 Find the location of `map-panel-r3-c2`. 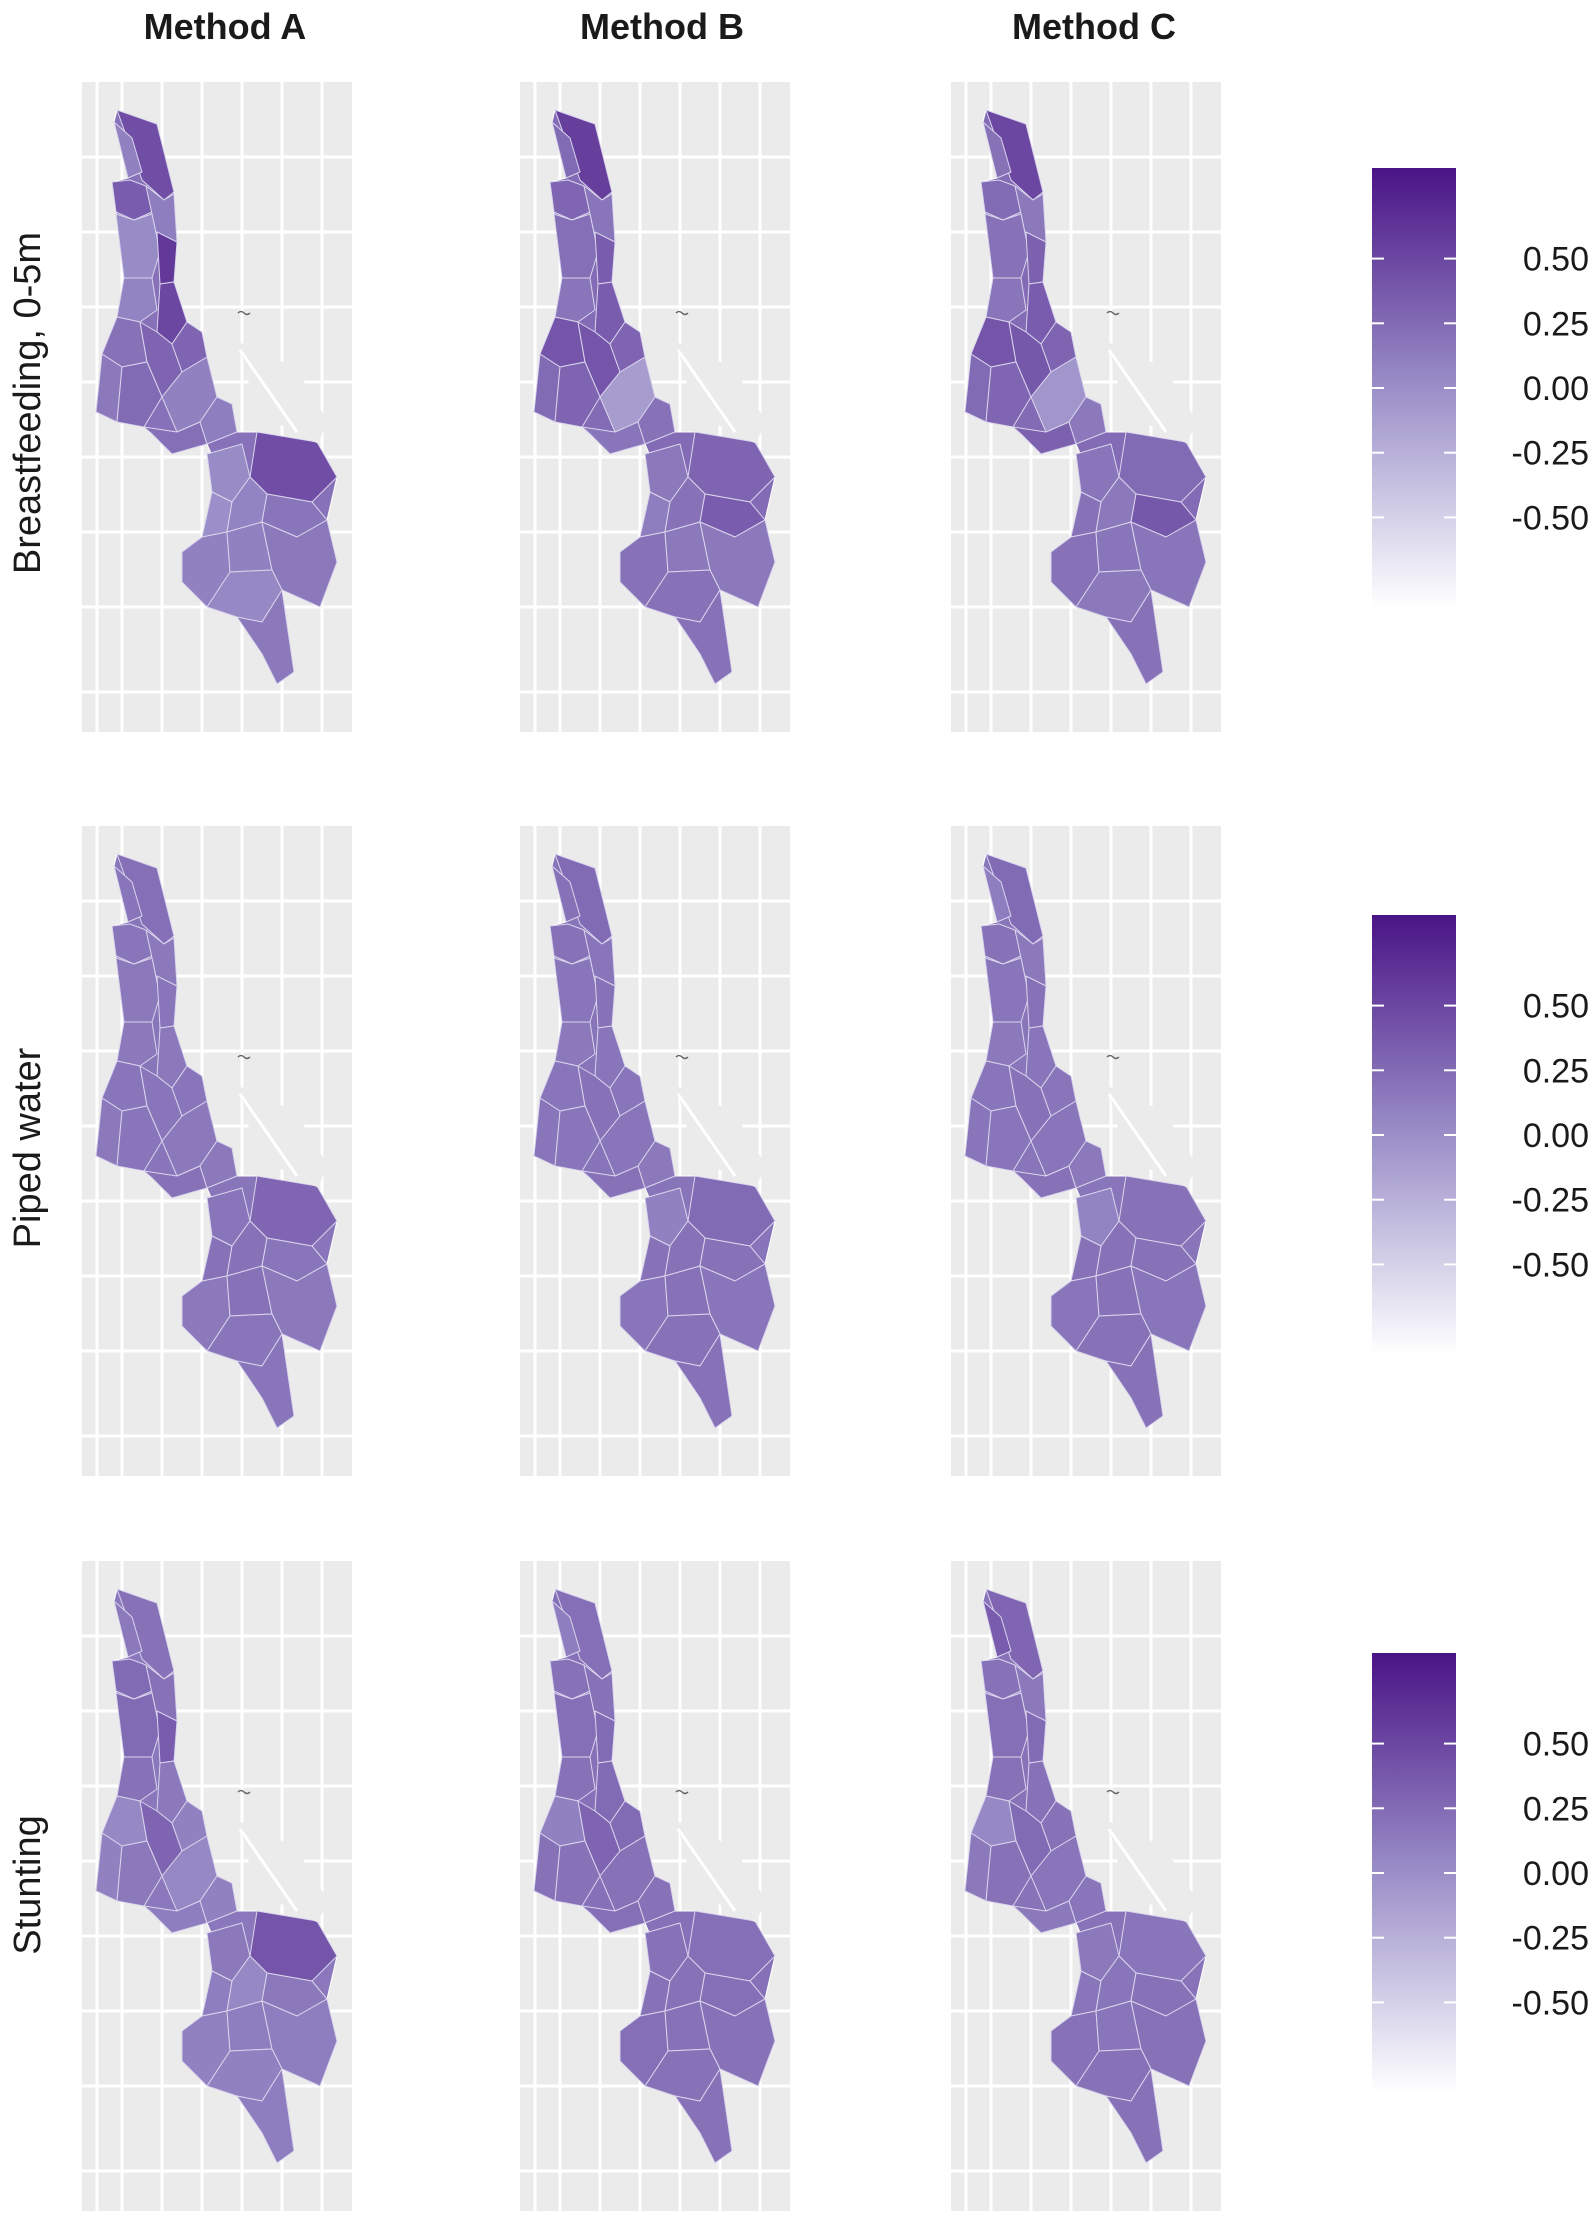

map-panel-r3-c2 is located at coordinates (655, 1886).